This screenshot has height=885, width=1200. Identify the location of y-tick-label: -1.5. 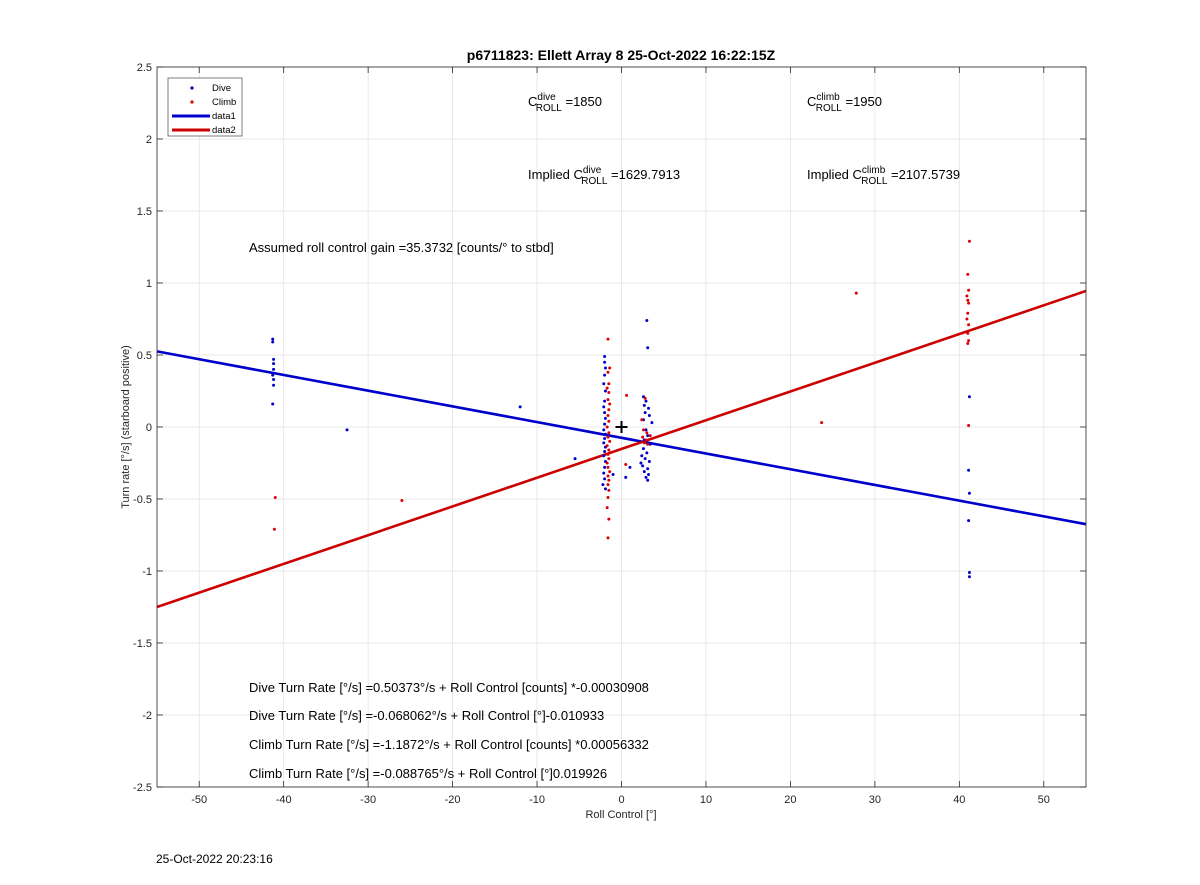
(142, 644).